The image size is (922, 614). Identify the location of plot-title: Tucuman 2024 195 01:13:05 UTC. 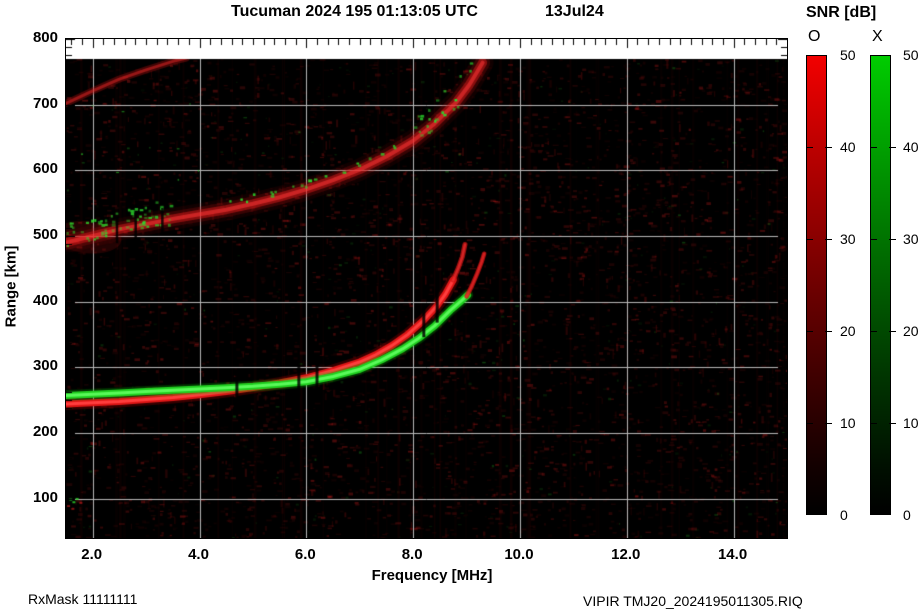
(354, 11).